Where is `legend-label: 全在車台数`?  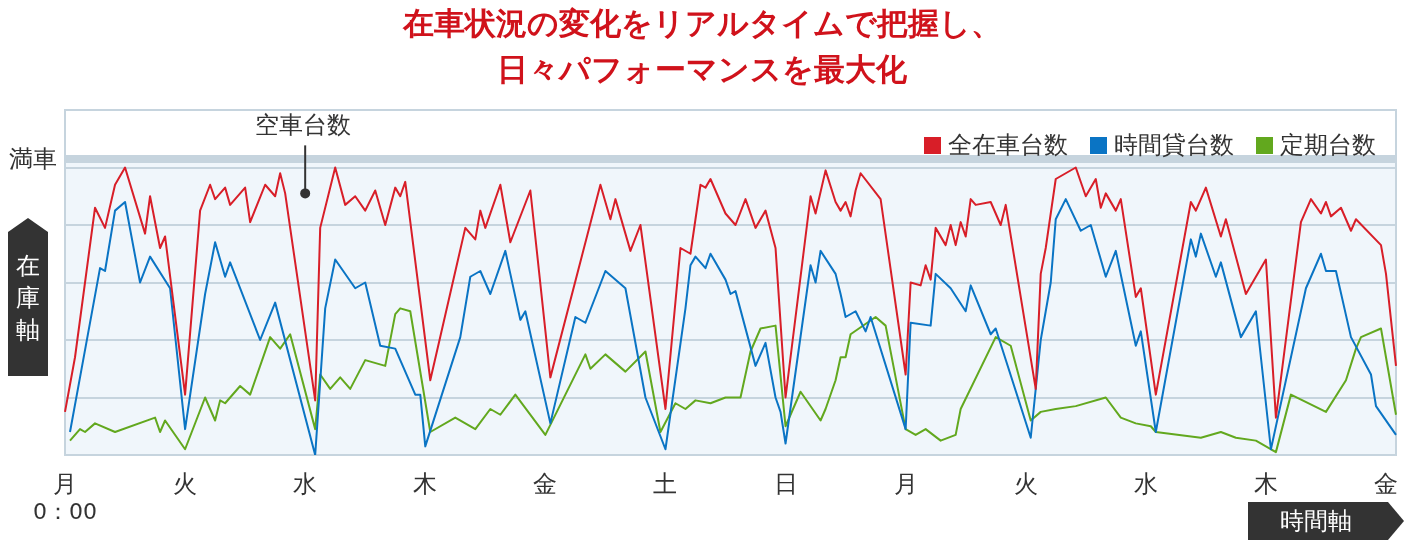 legend-label: 全在車台数 is located at coordinates (1008, 145).